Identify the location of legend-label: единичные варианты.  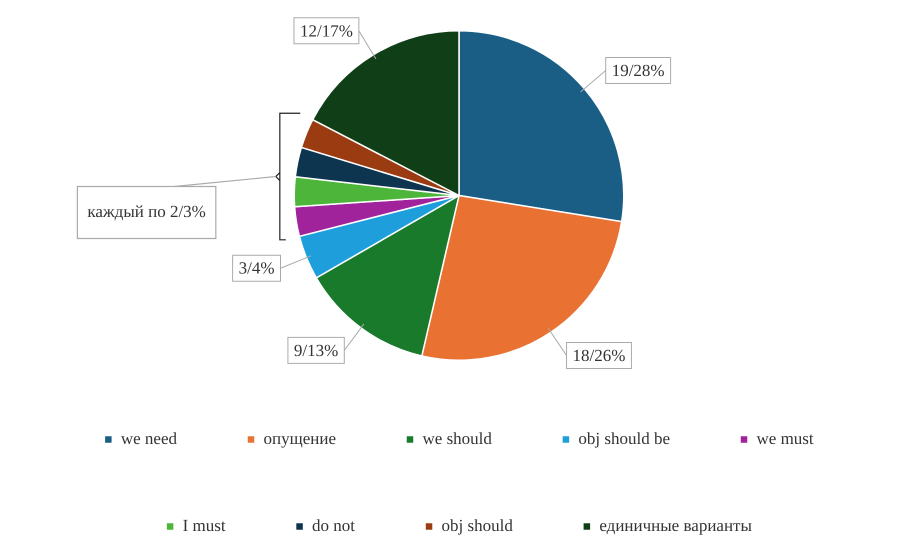
(675, 525).